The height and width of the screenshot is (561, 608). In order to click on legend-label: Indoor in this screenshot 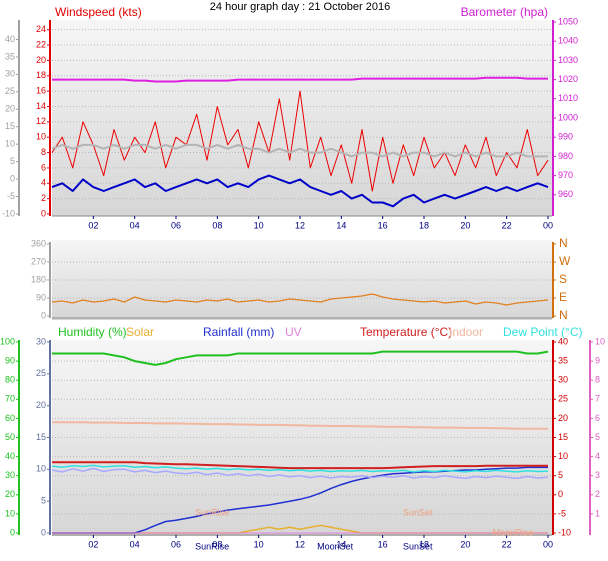, I will do `click(466, 332)`.